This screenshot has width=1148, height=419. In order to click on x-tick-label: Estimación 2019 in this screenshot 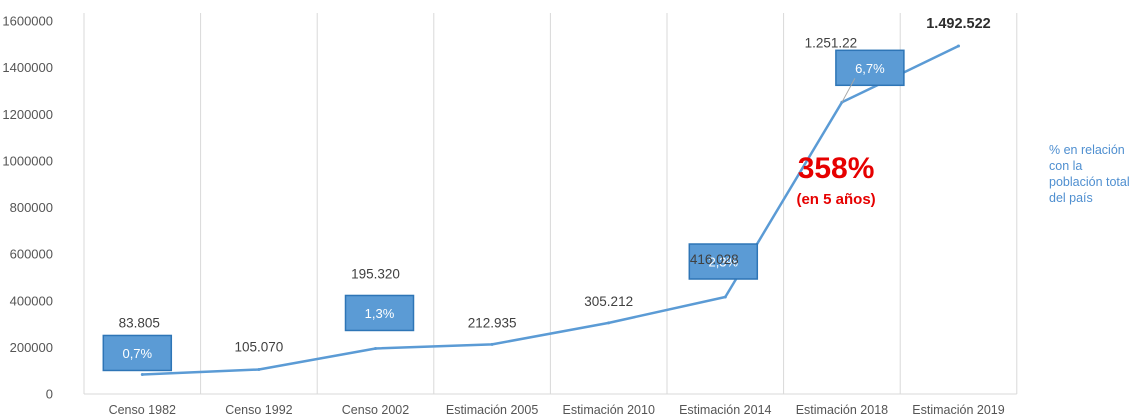, I will do `click(958, 410)`.